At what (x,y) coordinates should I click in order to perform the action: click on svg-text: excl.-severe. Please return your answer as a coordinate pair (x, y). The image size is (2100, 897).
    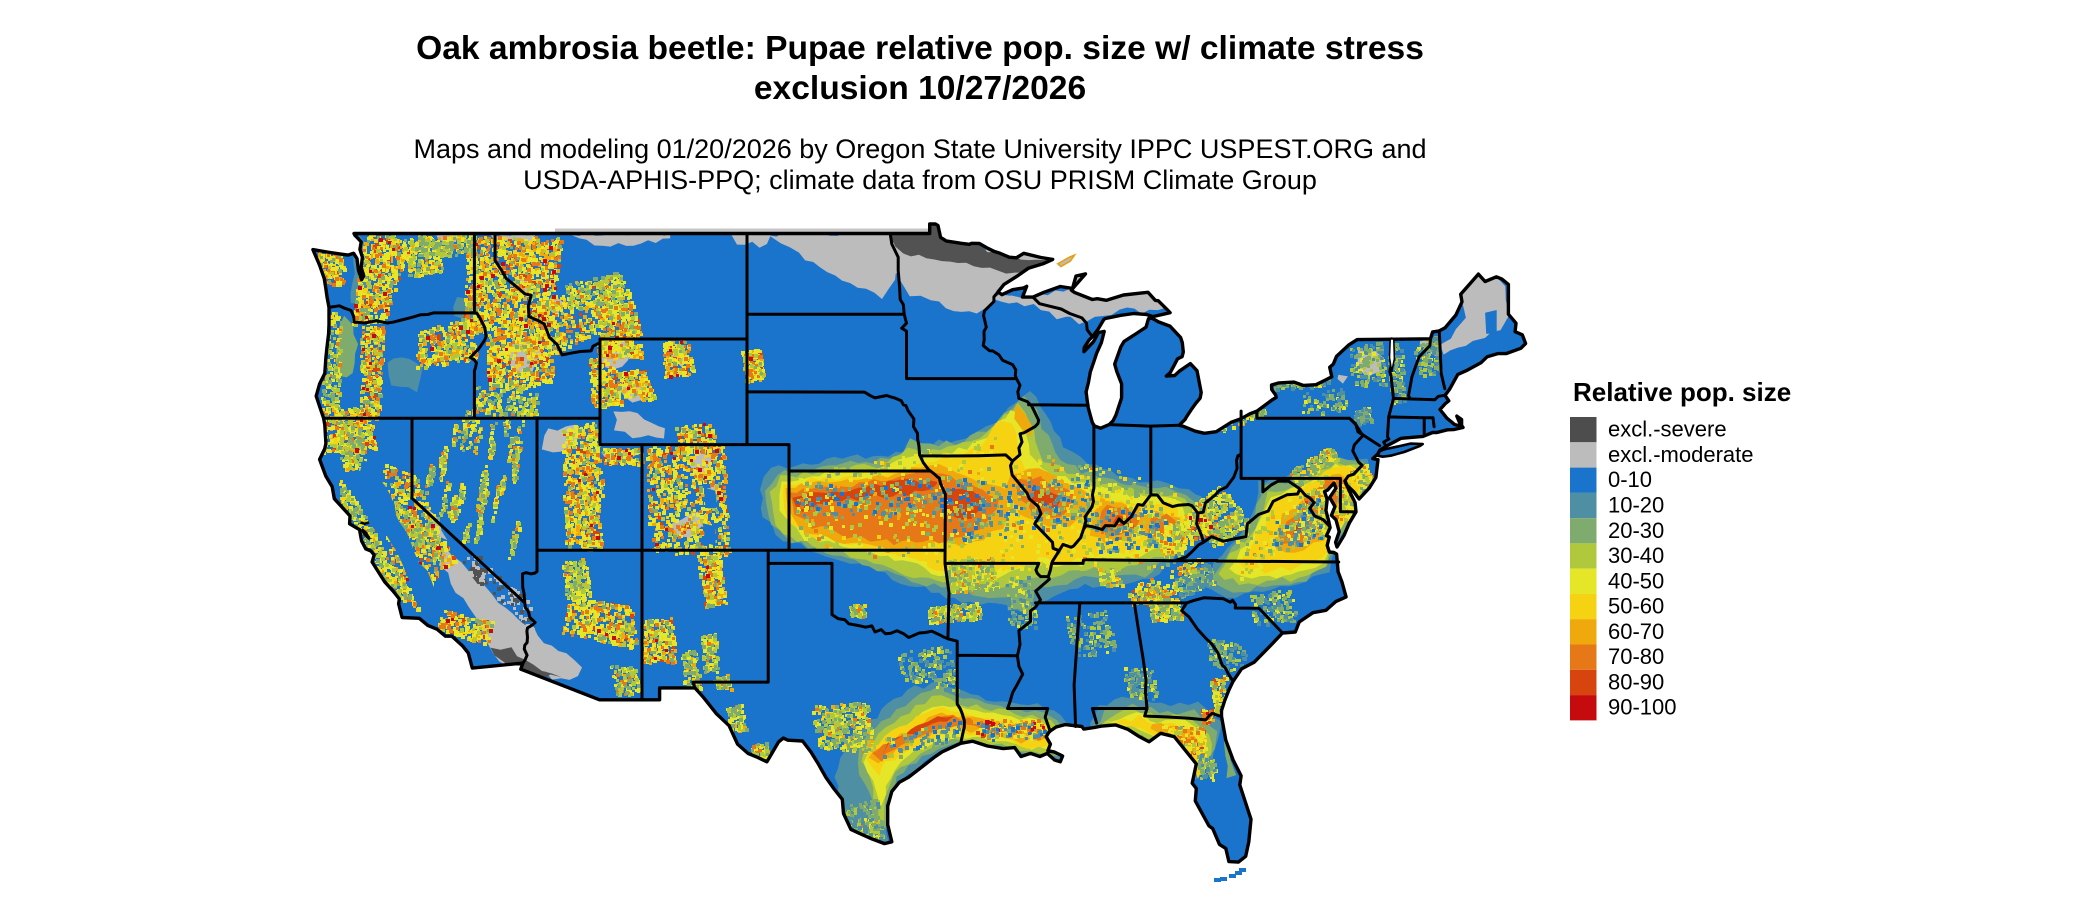
    Looking at the image, I should click on (1667, 429).